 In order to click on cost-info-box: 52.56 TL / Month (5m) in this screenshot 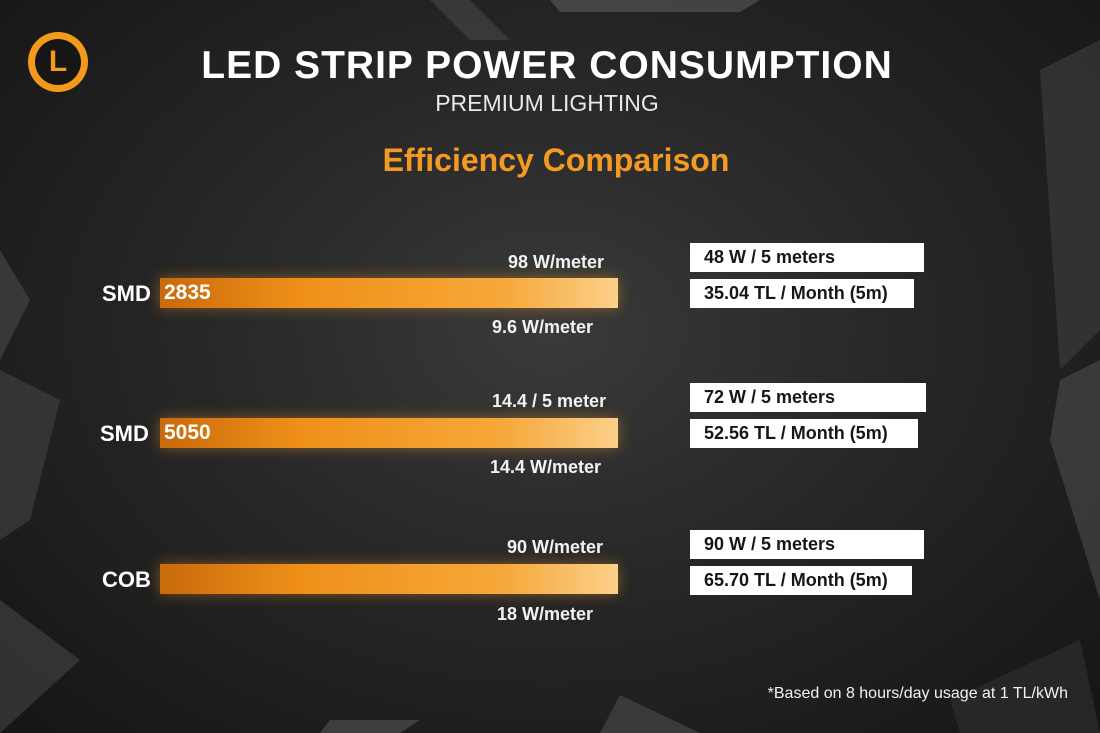, I will do `click(804, 433)`.